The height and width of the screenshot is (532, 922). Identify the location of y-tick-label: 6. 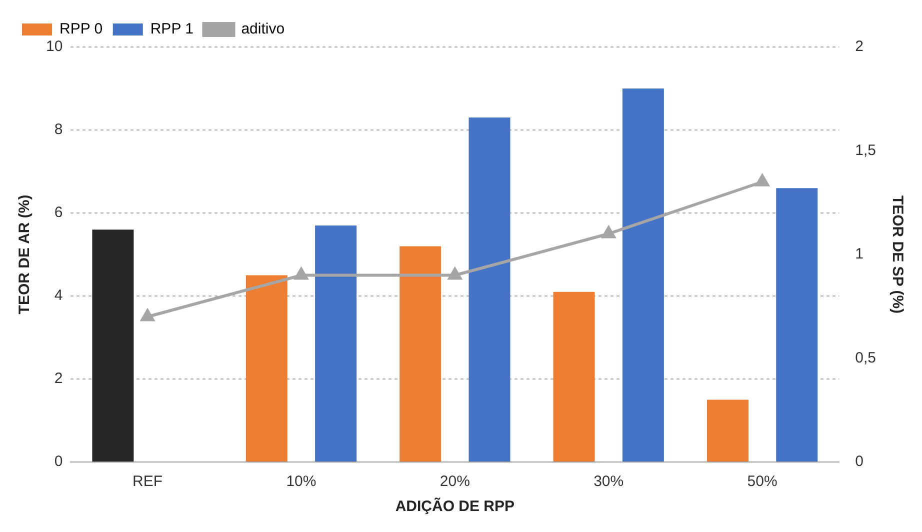
(58, 213).